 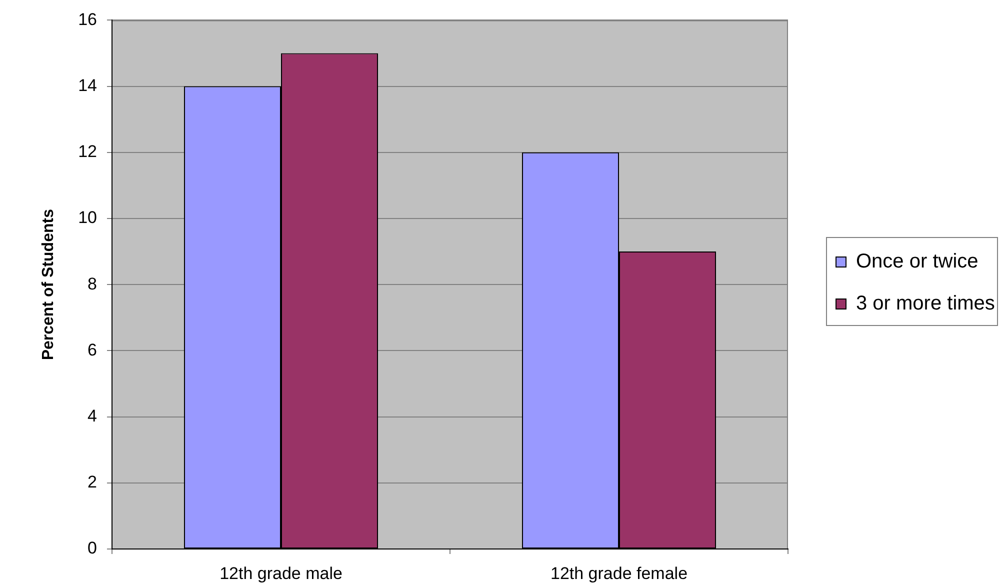 What do you see at coordinates (92, 284) in the screenshot?
I see `y-tick-label: 8` at bounding box center [92, 284].